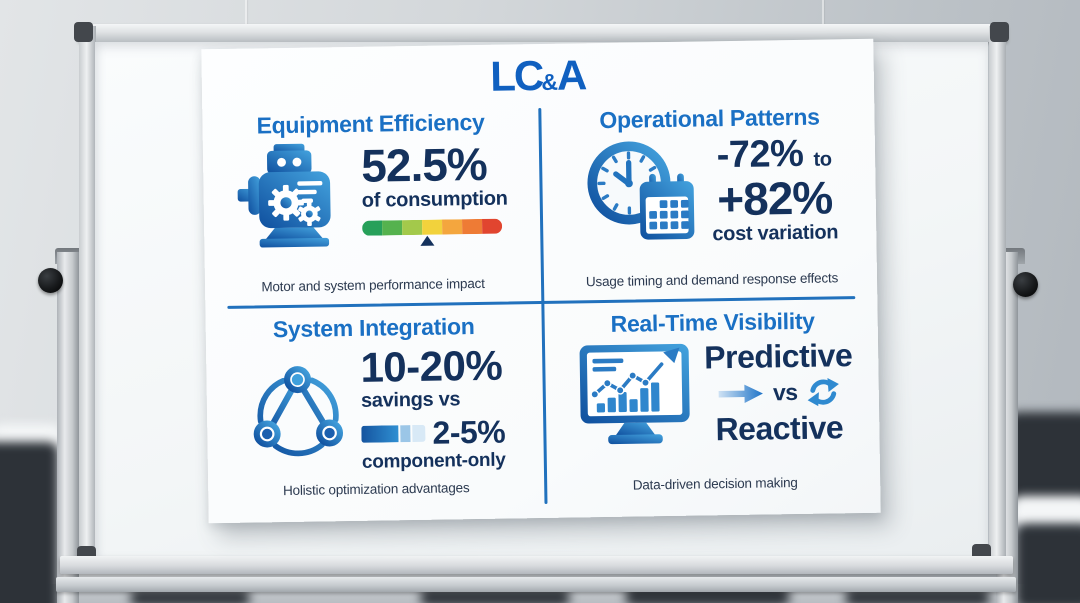  What do you see at coordinates (431, 366) in the screenshot?
I see `stat-value: 10-20%` at bounding box center [431, 366].